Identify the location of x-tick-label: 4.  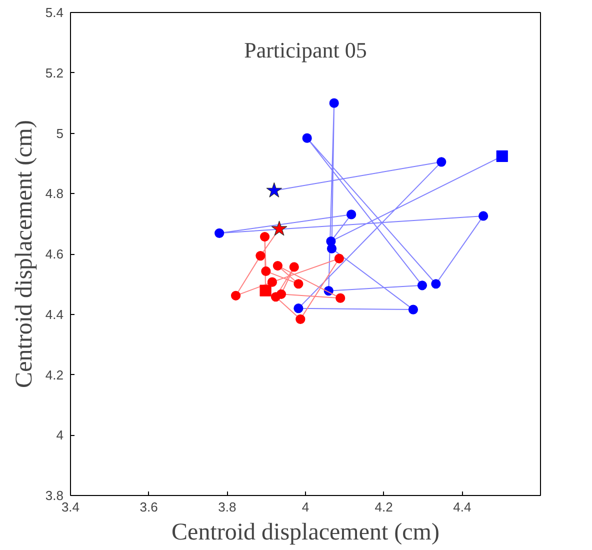
(306, 507).